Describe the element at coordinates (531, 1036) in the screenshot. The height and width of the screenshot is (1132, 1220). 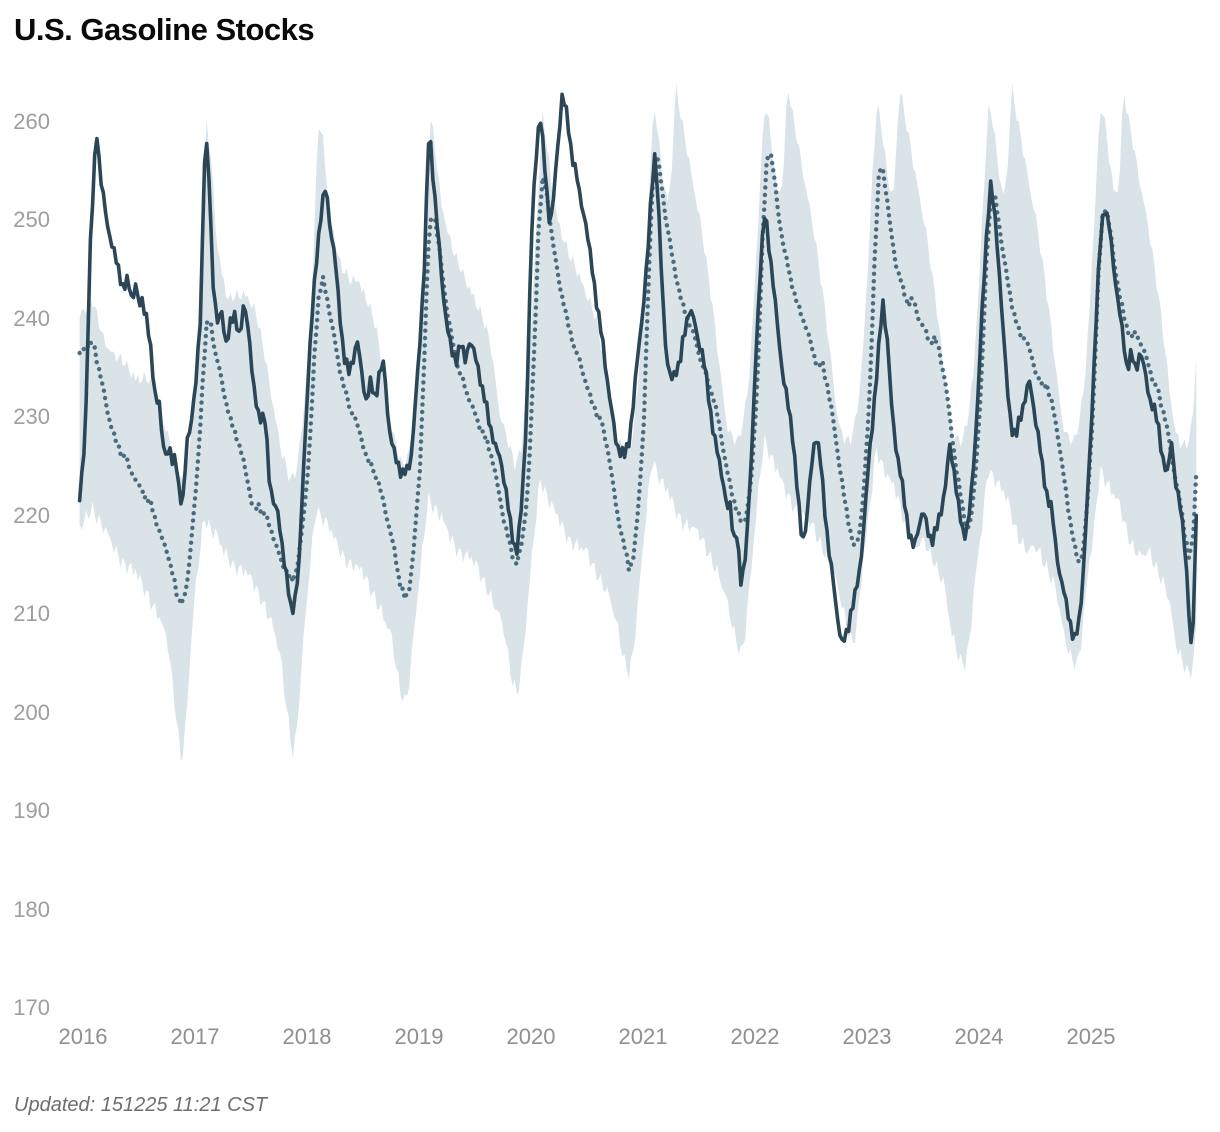
I see `x-tick-label: 2020` at that location.